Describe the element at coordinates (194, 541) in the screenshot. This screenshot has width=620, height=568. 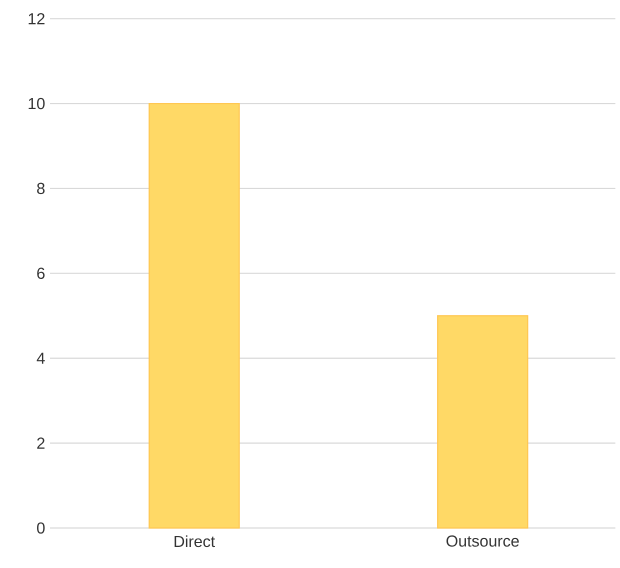
I see `x-tick-label: Direct` at that location.